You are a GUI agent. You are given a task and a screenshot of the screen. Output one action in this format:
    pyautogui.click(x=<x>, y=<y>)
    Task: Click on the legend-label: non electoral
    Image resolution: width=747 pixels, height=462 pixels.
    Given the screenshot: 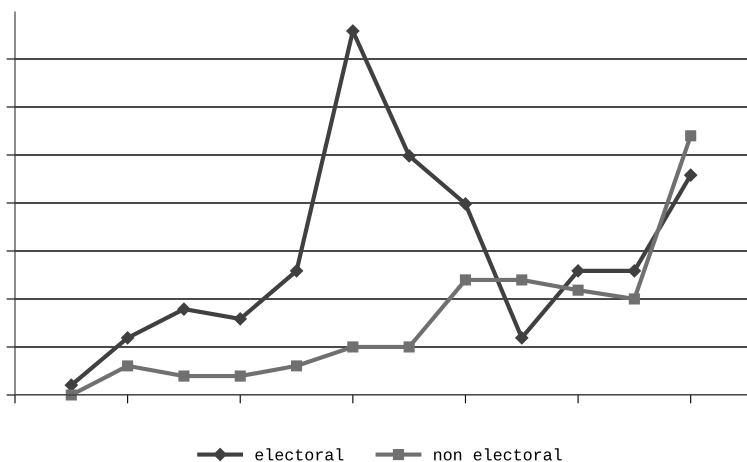 What is the action you would take?
    pyautogui.click(x=498, y=454)
    